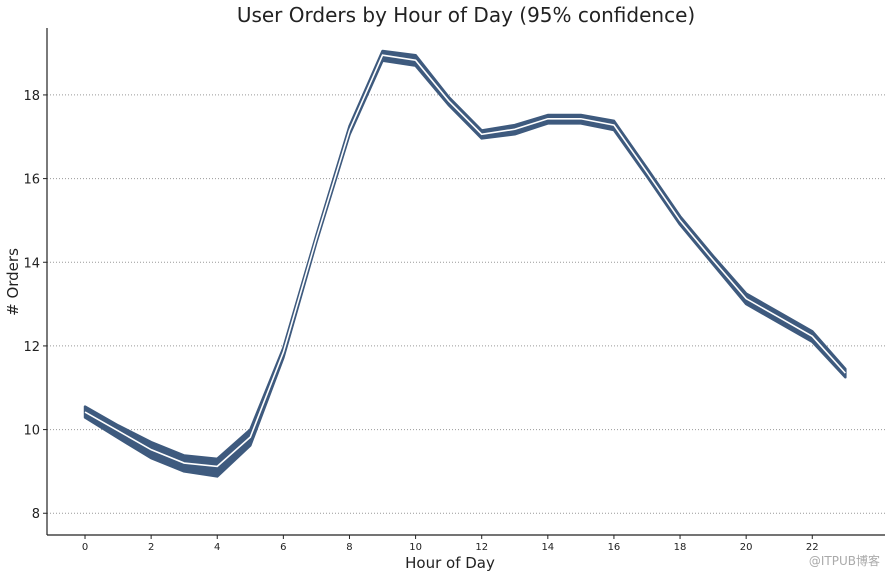 Image resolution: width=890 pixels, height=577 pixels. I want to click on y-axis-label: # Orders, so click(13, 282).